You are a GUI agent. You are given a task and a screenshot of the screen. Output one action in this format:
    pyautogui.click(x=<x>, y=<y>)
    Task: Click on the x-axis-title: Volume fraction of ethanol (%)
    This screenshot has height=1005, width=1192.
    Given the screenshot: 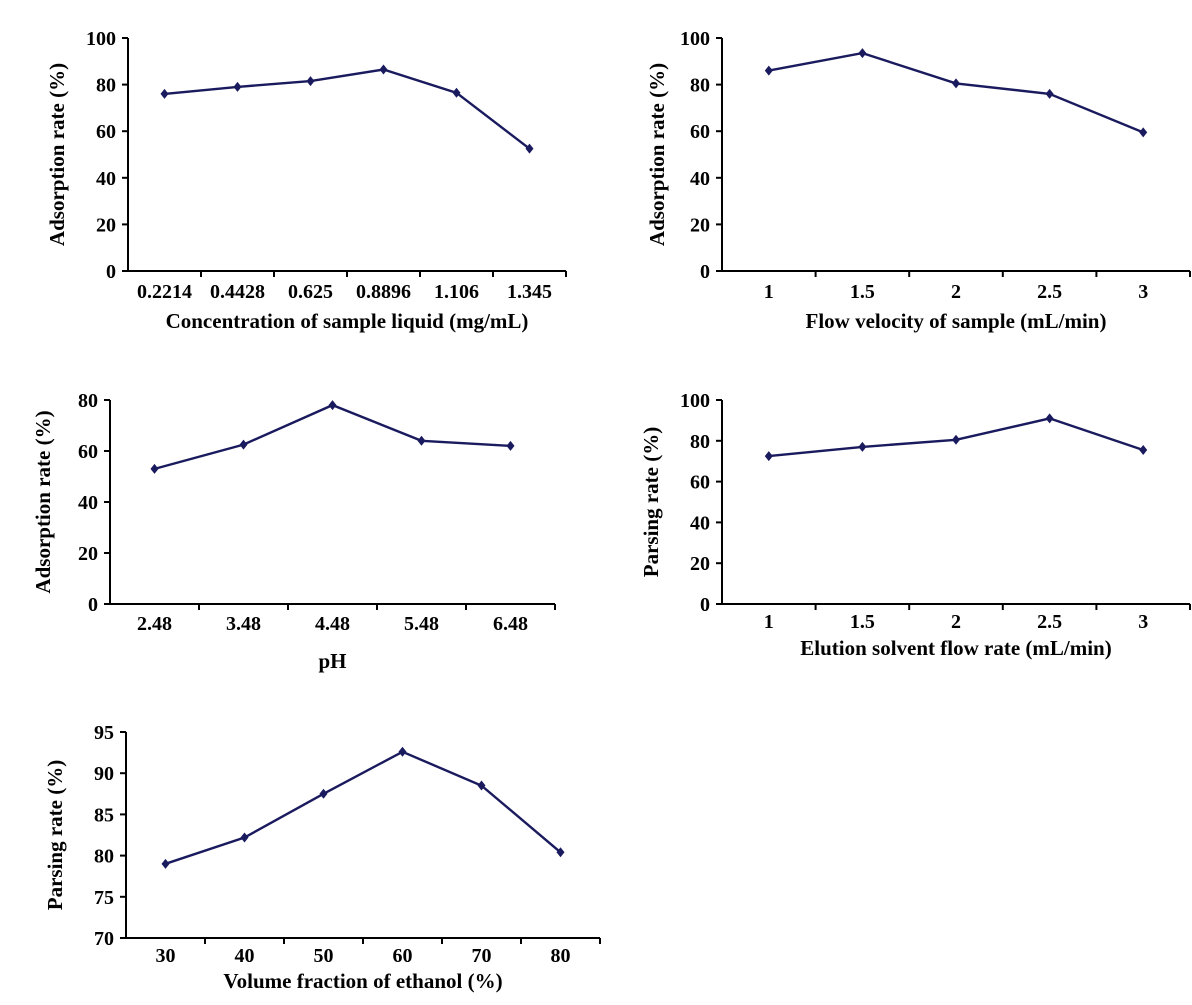 What is the action you would take?
    pyautogui.click(x=362, y=981)
    